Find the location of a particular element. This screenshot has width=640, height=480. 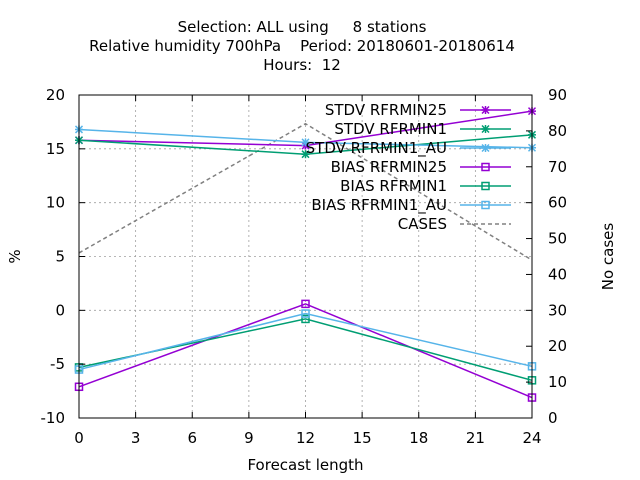

y2-tick-label: 10 is located at coordinates (557, 382).